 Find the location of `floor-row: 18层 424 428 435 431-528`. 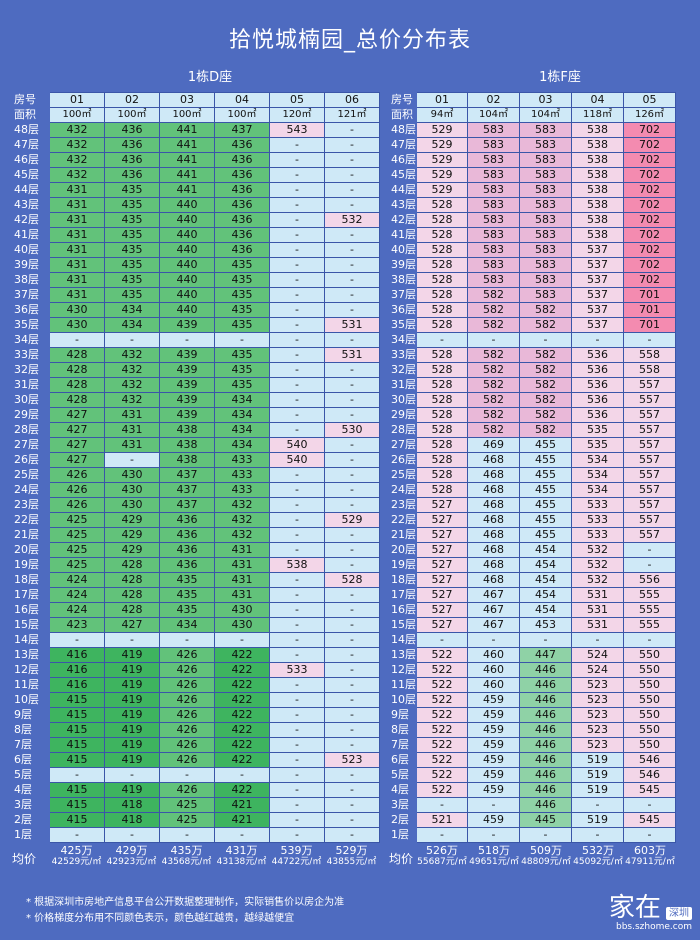

floor-row: 18层 424 428 435 431-528 is located at coordinates (195, 580).